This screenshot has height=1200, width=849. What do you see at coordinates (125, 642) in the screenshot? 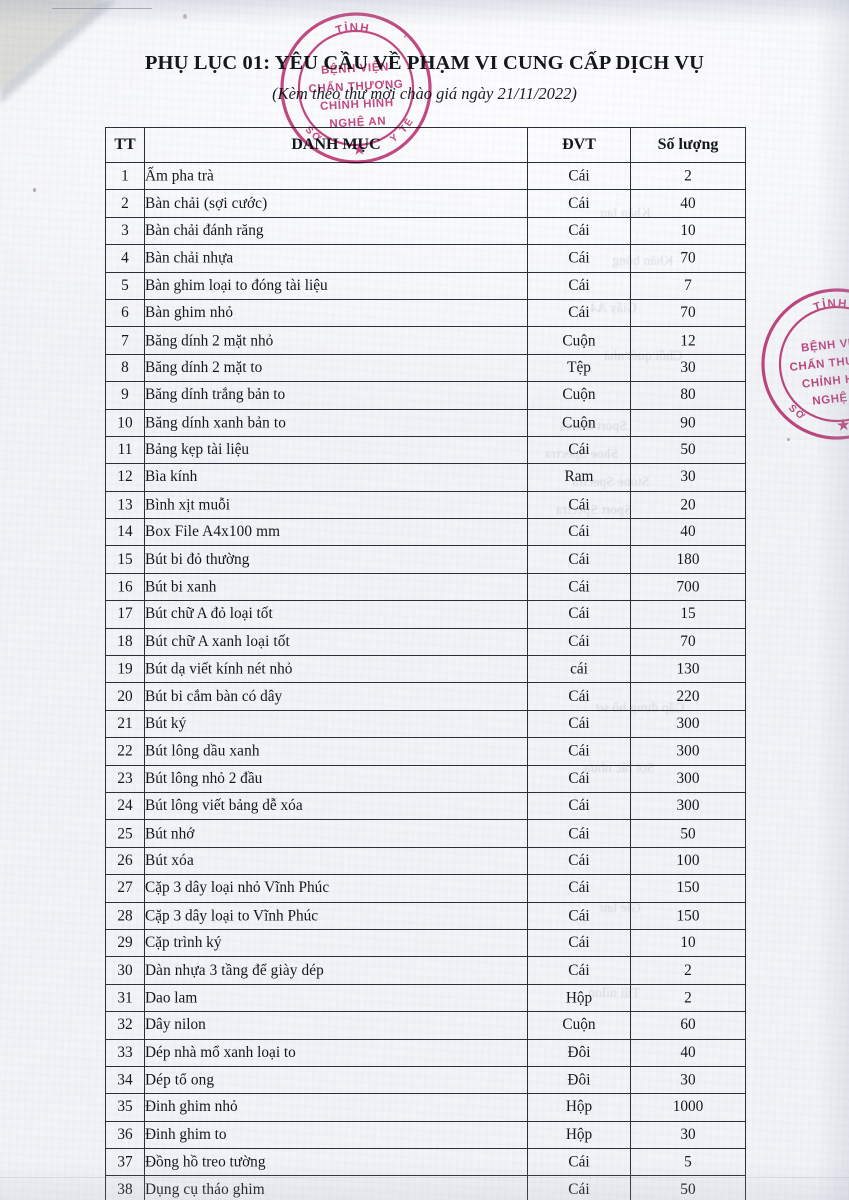
I see `cell-tt: 18` at bounding box center [125, 642].